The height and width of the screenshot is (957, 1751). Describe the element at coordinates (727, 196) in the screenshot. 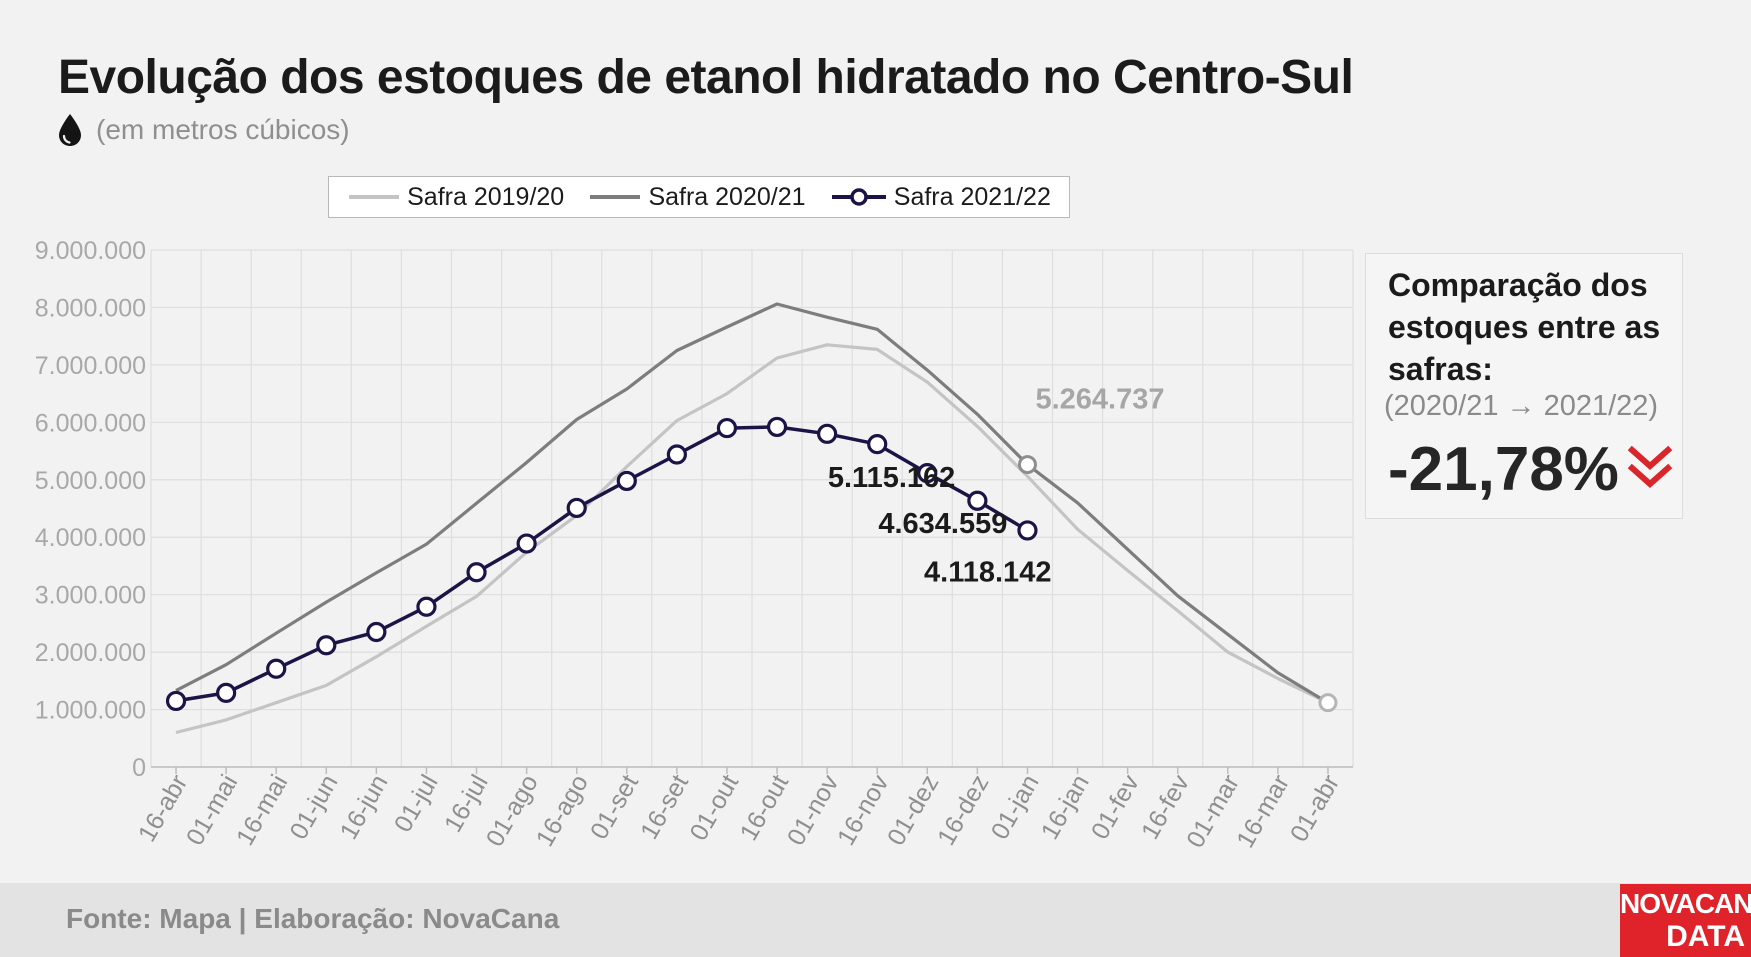

I see `legend-label: Safra 2020/21` at that location.